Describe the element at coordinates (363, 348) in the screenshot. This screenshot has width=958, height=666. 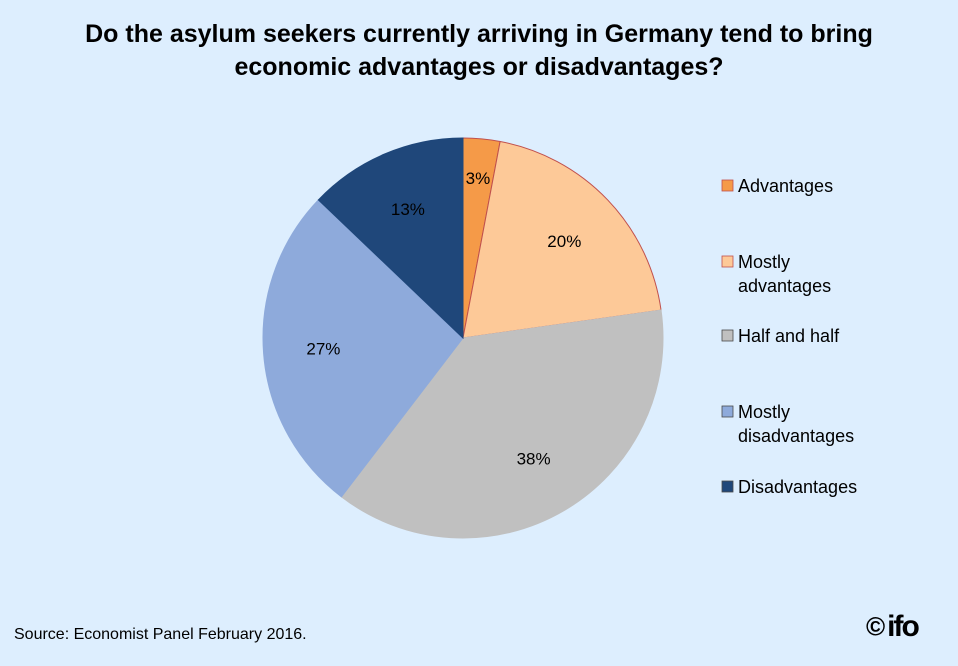
I see `pie-slice-mostly-disadvantages` at that location.